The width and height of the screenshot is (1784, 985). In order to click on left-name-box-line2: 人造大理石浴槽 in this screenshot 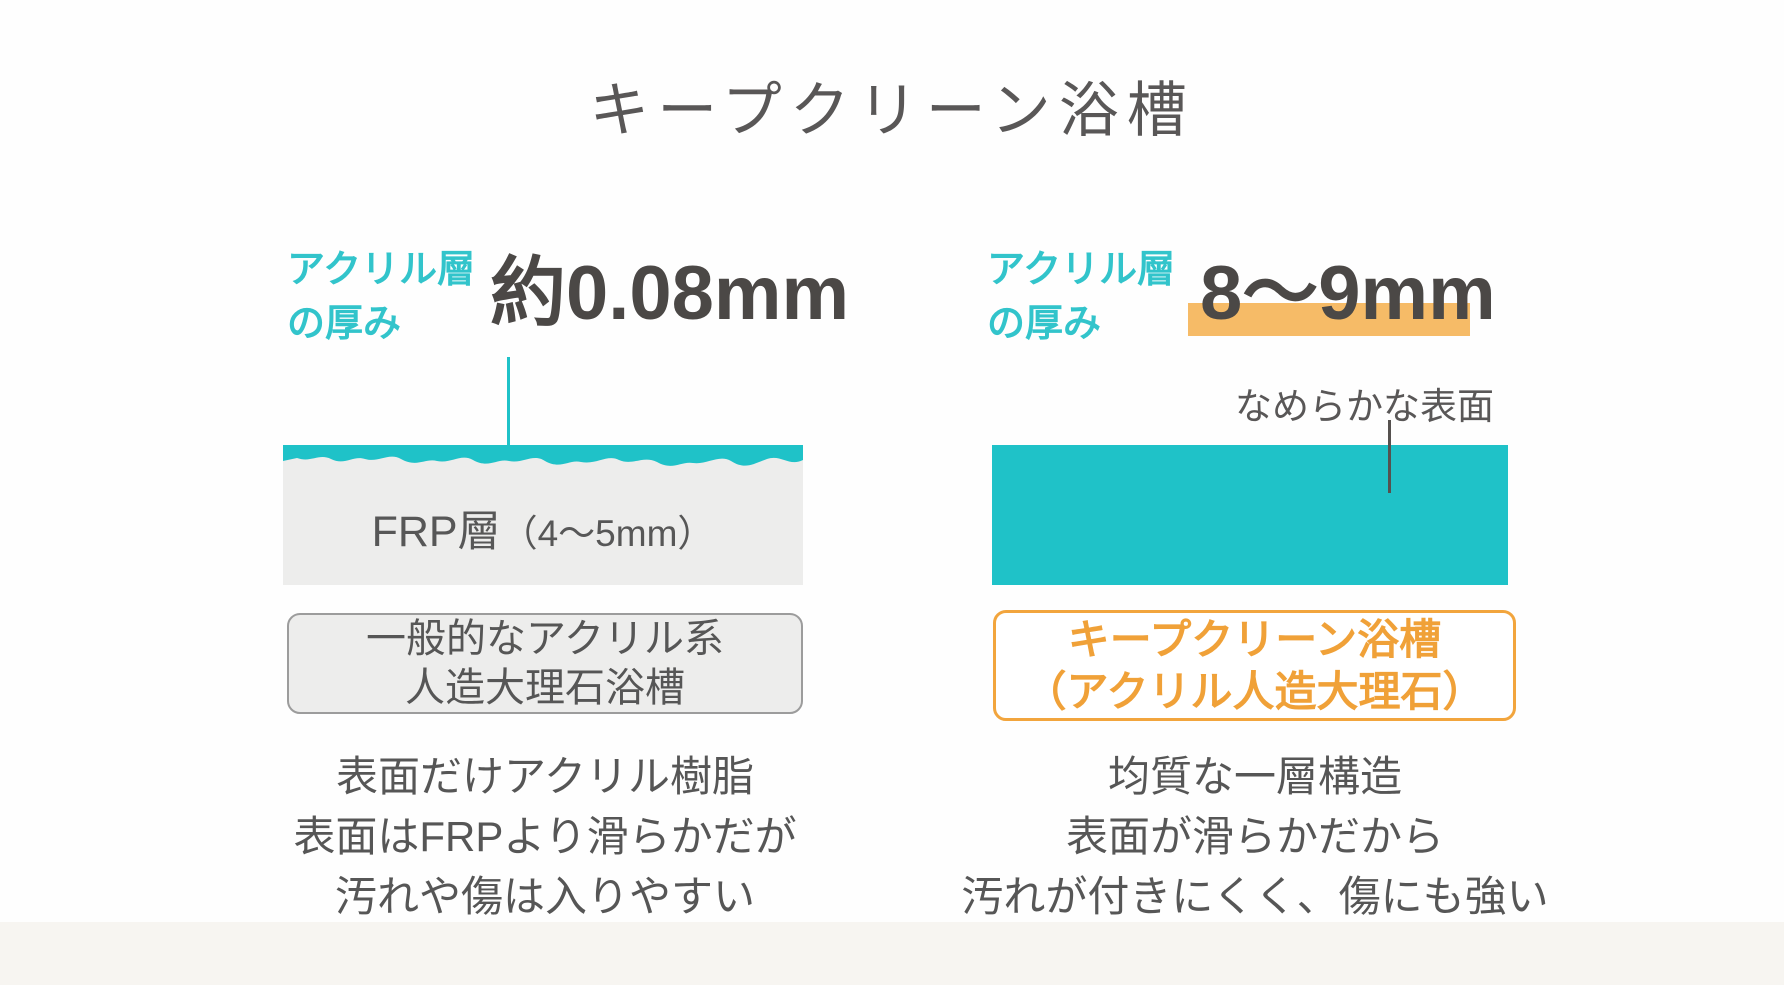, I will do `click(545, 687)`.